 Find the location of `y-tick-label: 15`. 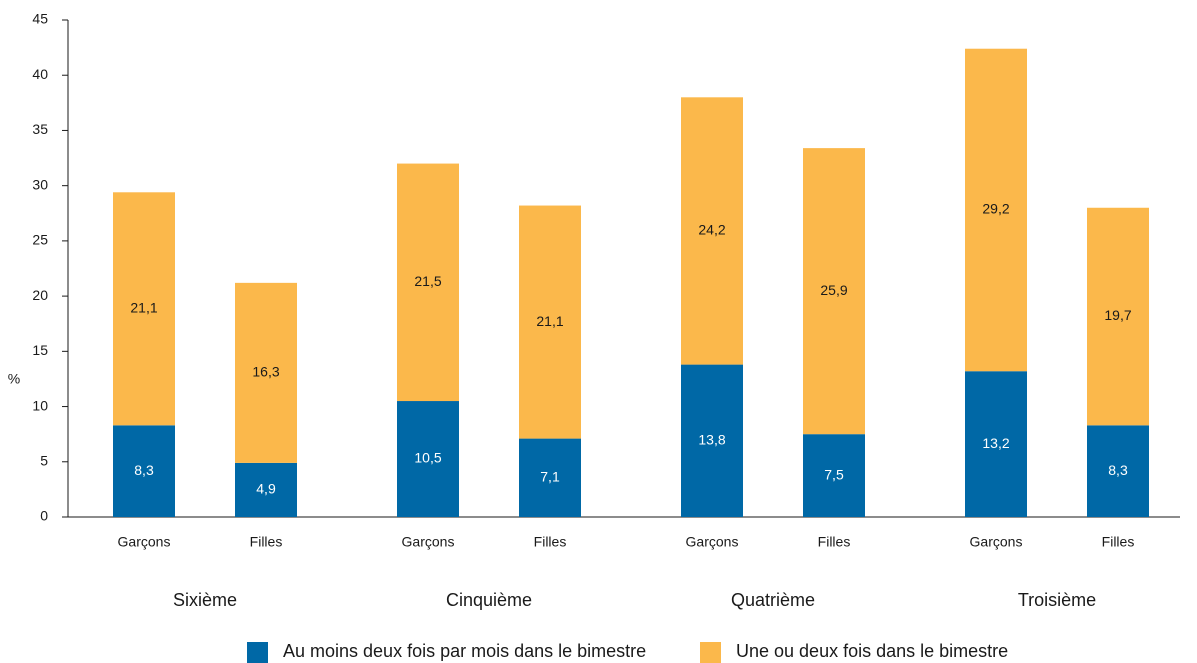

y-tick-label: 15 is located at coordinates (40, 350).